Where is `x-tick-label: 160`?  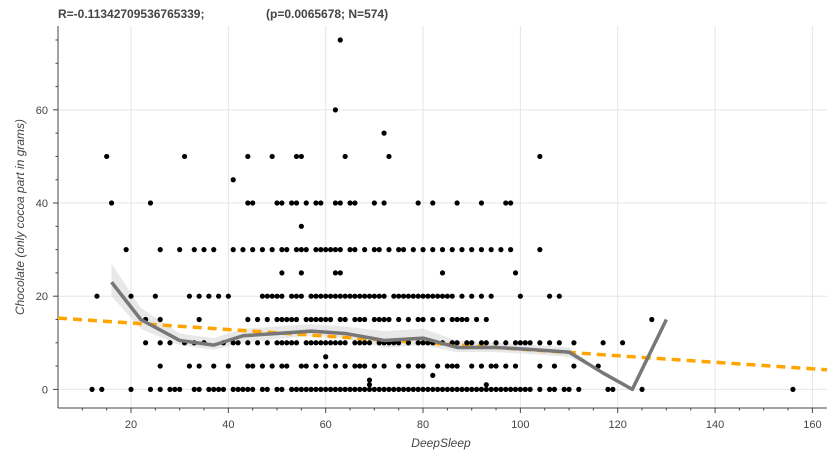
x-tick-label: 160 is located at coordinates (812, 425).